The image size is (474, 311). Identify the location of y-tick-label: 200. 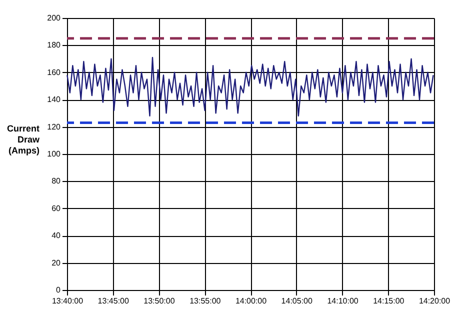
(54, 18).